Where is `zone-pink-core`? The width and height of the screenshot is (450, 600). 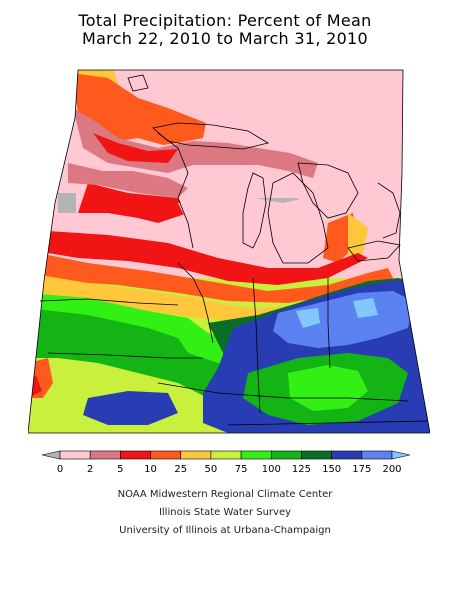 zone-pink-core is located at coordinates (263, 230).